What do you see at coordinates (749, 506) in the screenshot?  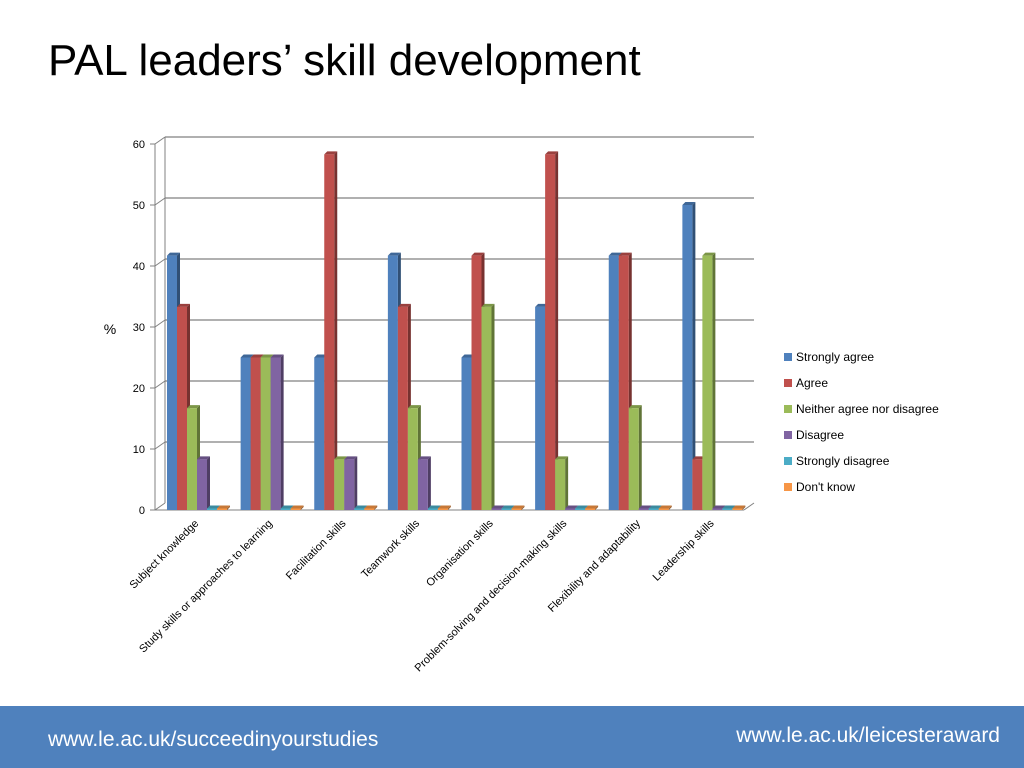 I see `floor-edge-right` at bounding box center [749, 506].